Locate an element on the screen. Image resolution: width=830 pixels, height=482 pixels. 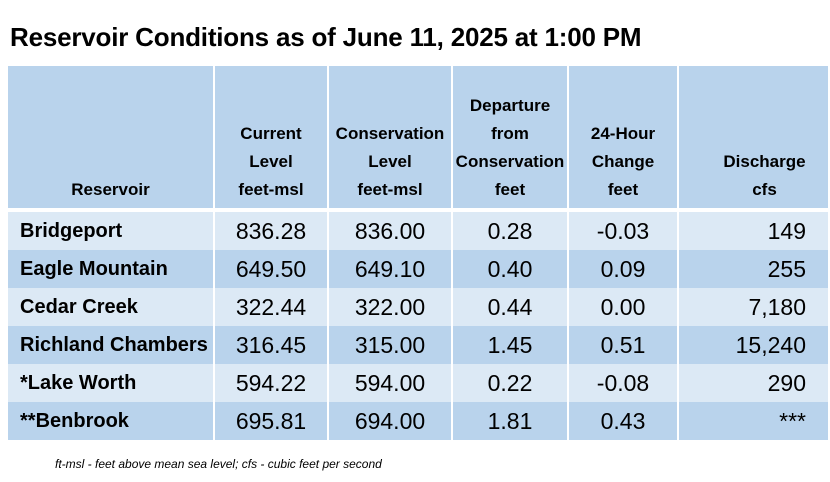
header-line: Current is located at coordinates (271, 133).